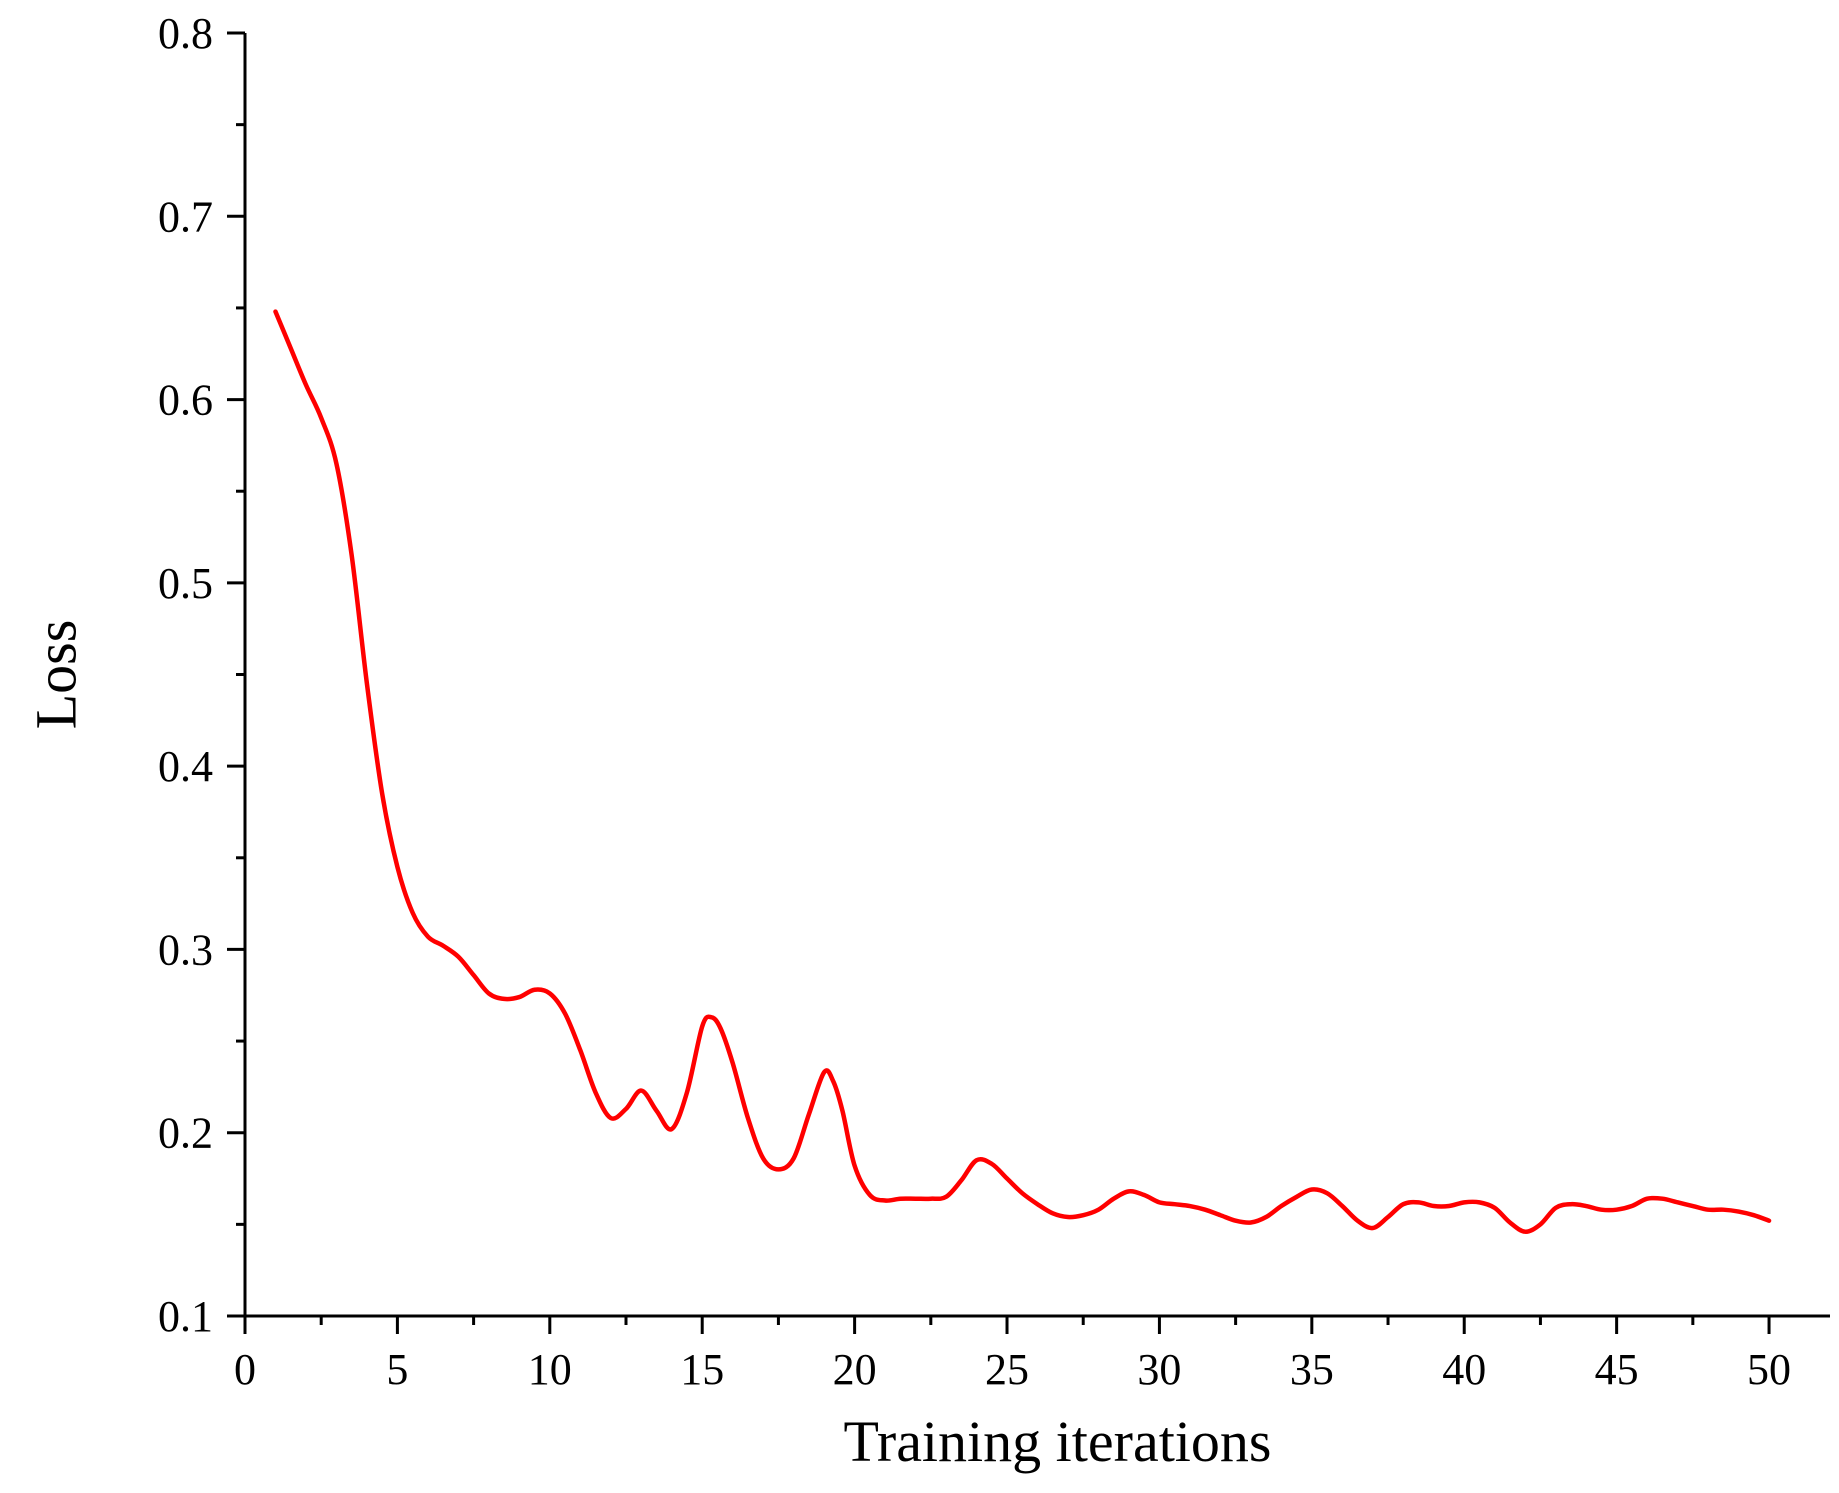 The image size is (1839, 1493). I want to click on x-axis-tick-labels: 0 5 10 15 20 25 30 35 40 45 50, so click(1012, 1369).